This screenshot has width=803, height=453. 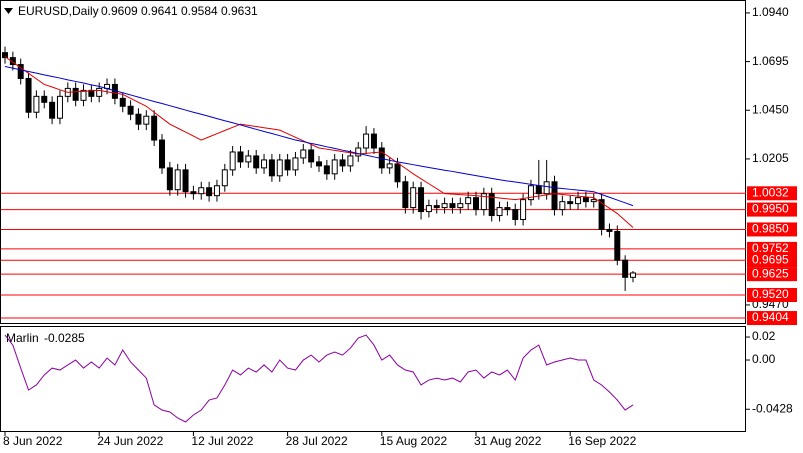 I want to click on chart-title: EURUSD,Daily, so click(x=58, y=11).